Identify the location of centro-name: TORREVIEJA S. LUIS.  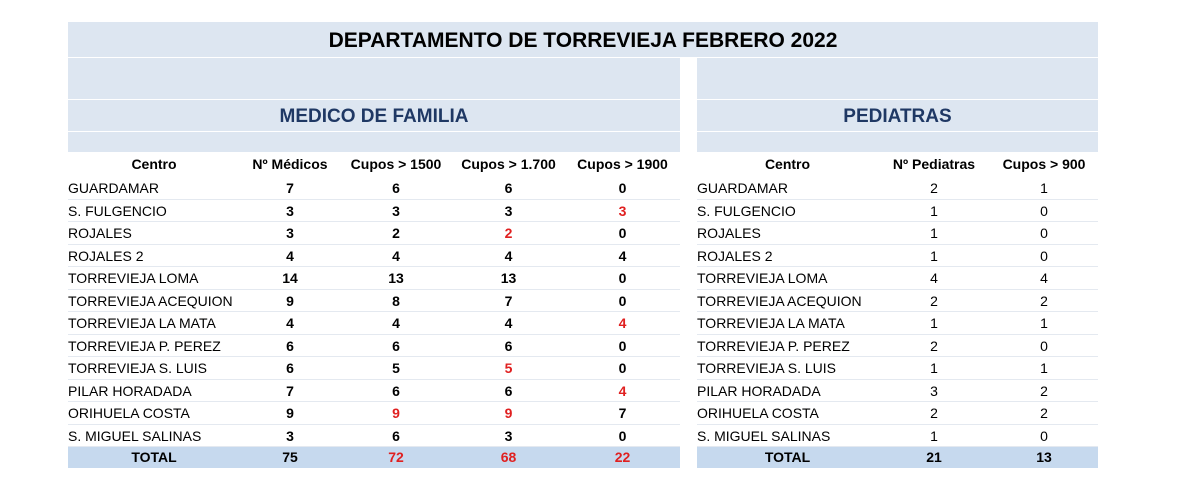
(138, 368).